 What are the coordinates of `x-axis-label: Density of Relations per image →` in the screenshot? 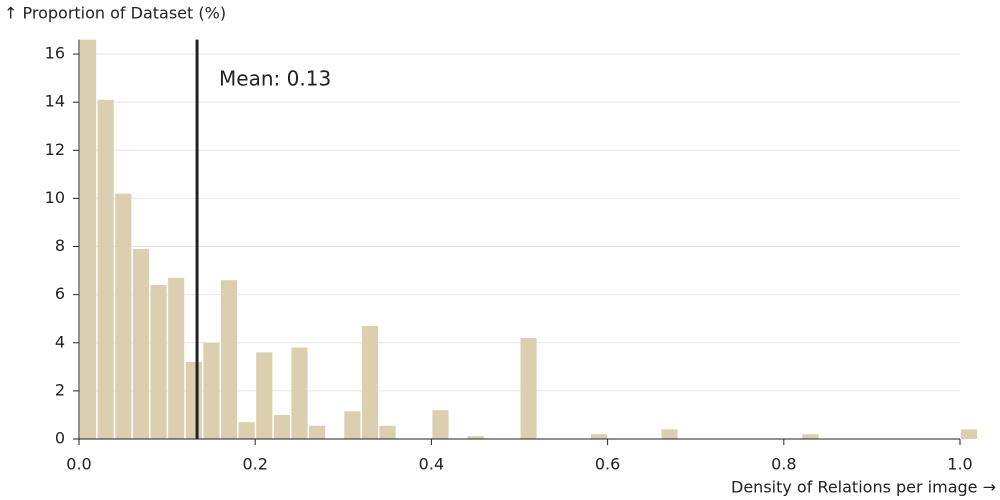 It's located at (863, 487).